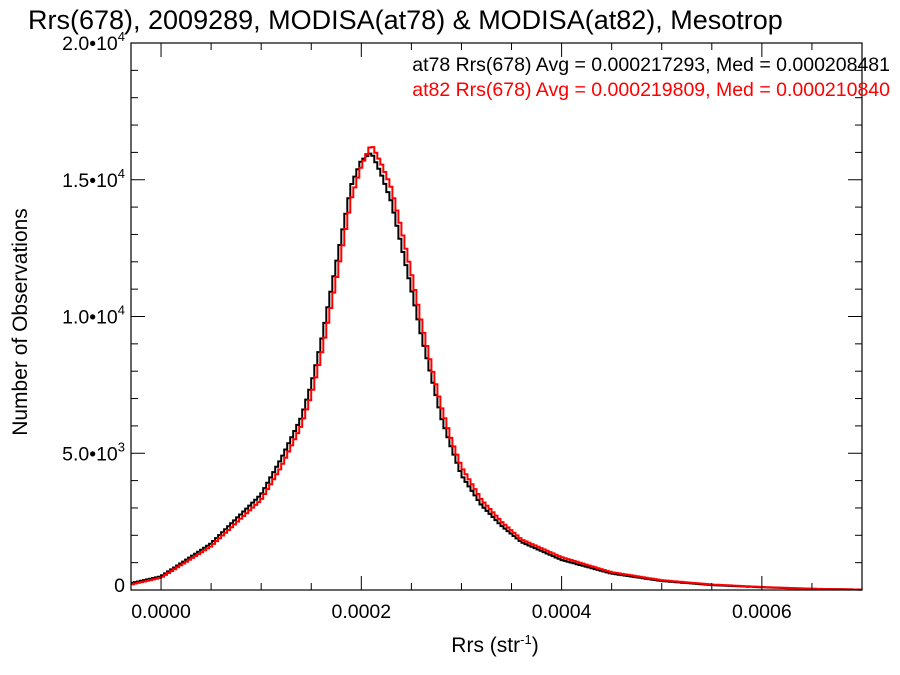  What do you see at coordinates (20, 322) in the screenshot?
I see `y-axis-label: Number of Observations` at bounding box center [20, 322].